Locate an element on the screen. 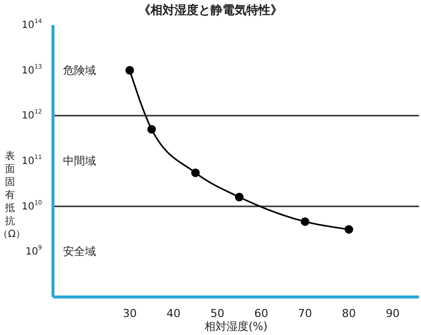 The height and width of the screenshot is (335, 421). y-tick-label: 10$^{10}$ is located at coordinates (32, 205).